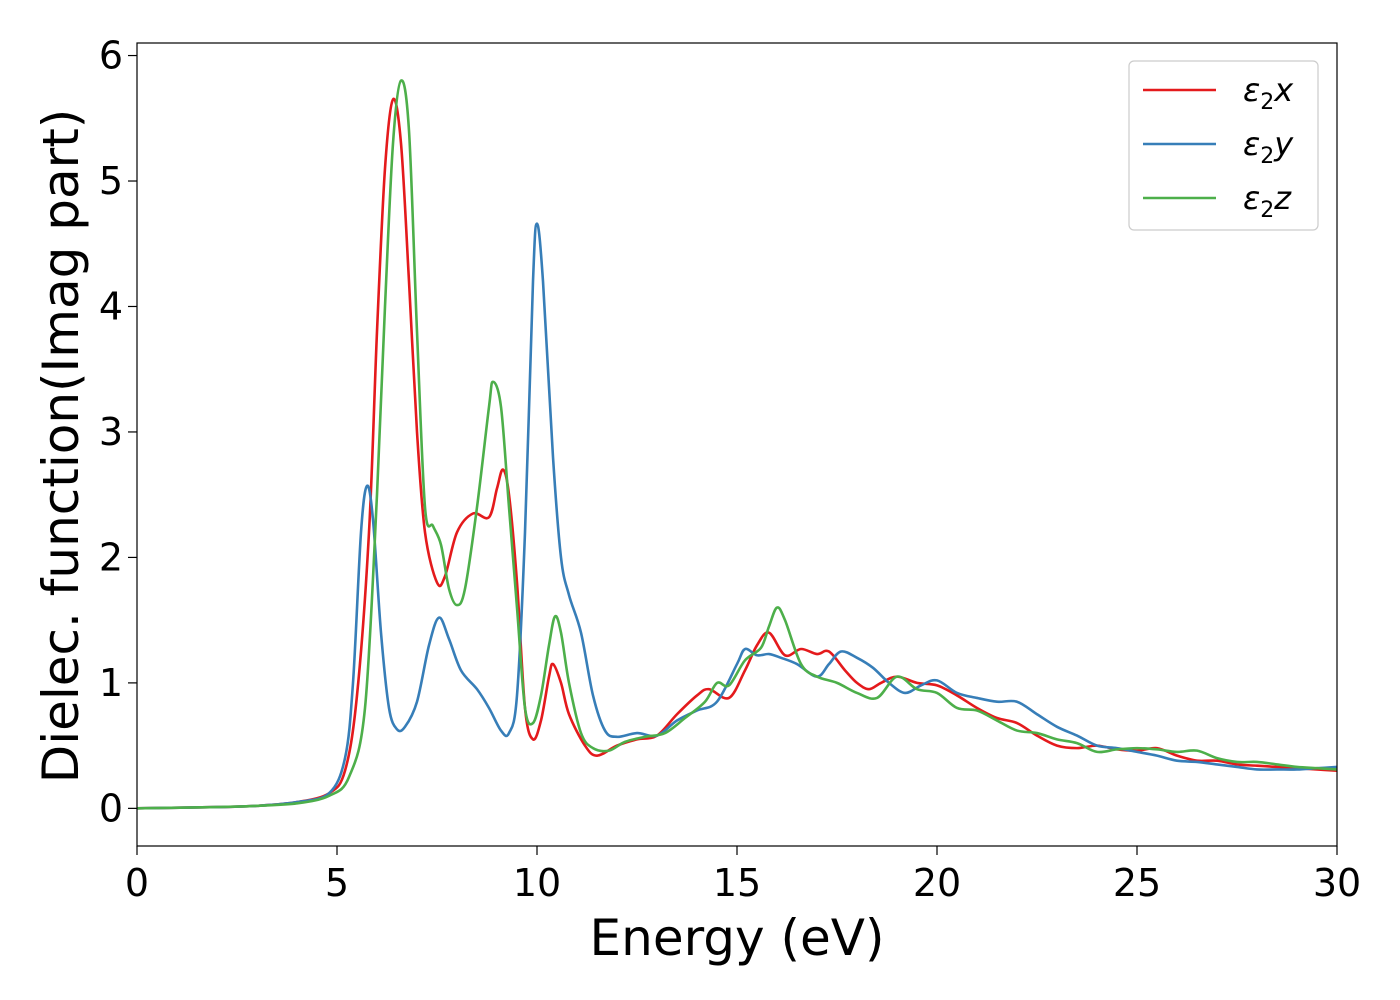 This screenshot has width=1400, height=1000. I want to click on legend-label-2: ε2y, so click(1268, 147).